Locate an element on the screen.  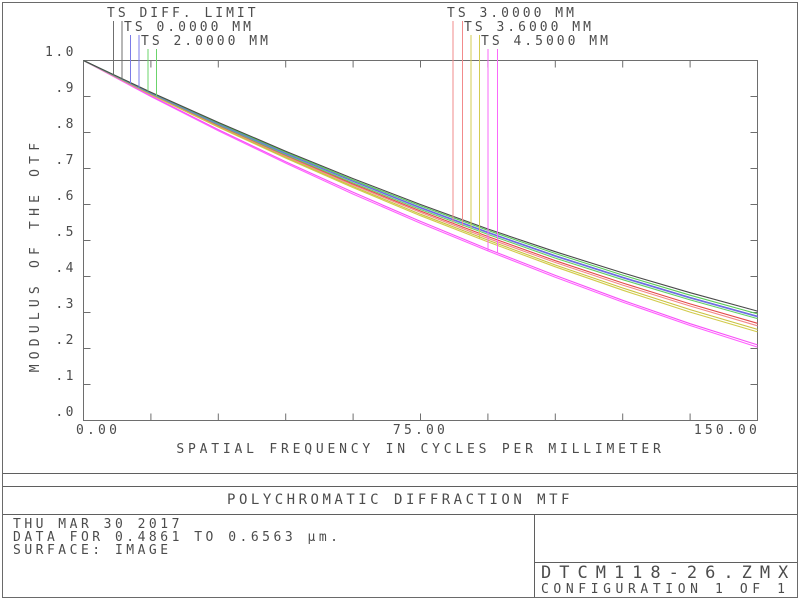
x-tick-label-0: 0.00 is located at coordinates (98, 430).